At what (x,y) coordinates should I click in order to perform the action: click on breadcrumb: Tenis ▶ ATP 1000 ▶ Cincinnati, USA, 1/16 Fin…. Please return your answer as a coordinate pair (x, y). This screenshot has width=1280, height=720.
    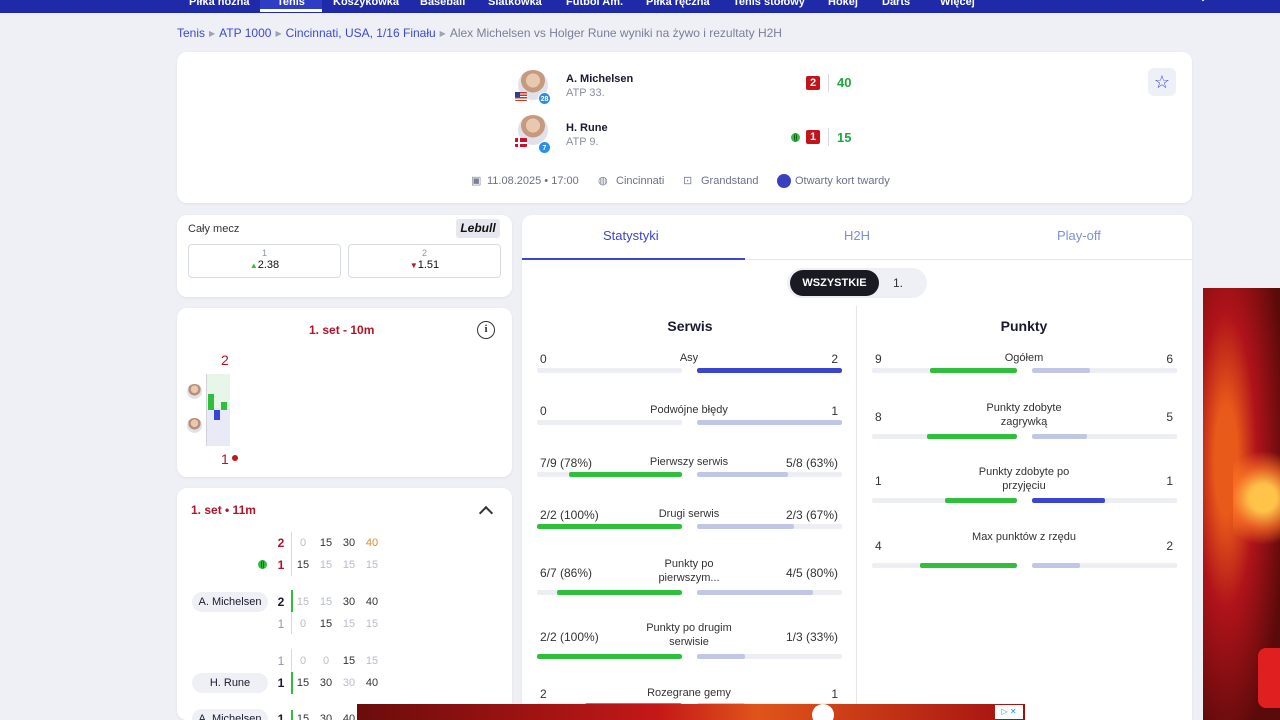
    Looking at the image, I should click on (479, 33).